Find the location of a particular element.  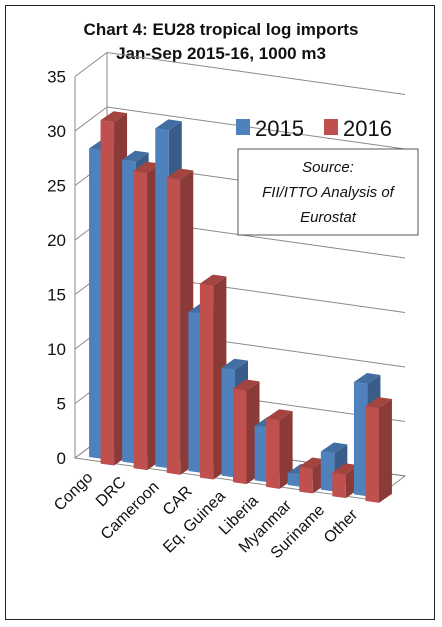

source-annotation: Source: FII/ITTO Analysis of Eurostat is located at coordinates (328, 192).